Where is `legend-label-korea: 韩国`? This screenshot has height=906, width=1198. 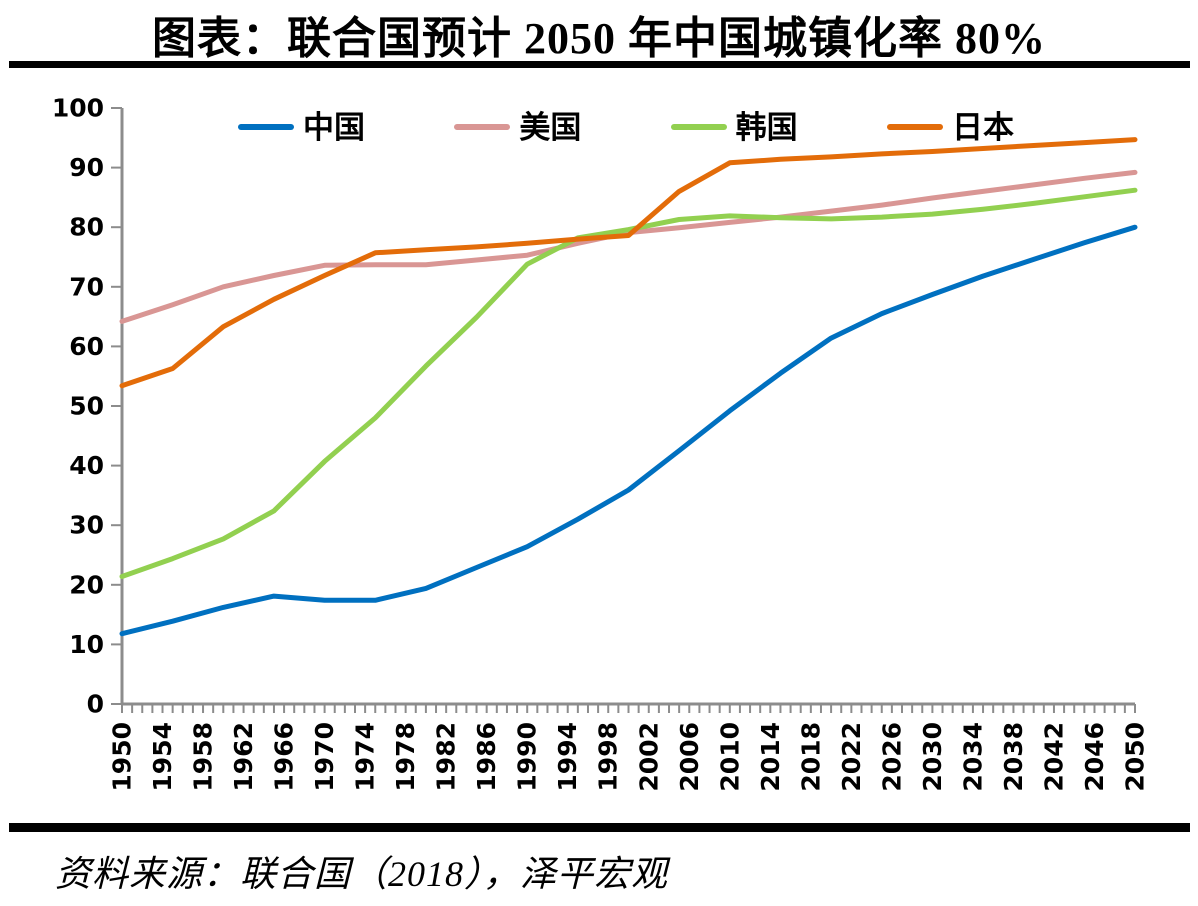 legend-label-korea: 韩国 is located at coordinates (766, 127).